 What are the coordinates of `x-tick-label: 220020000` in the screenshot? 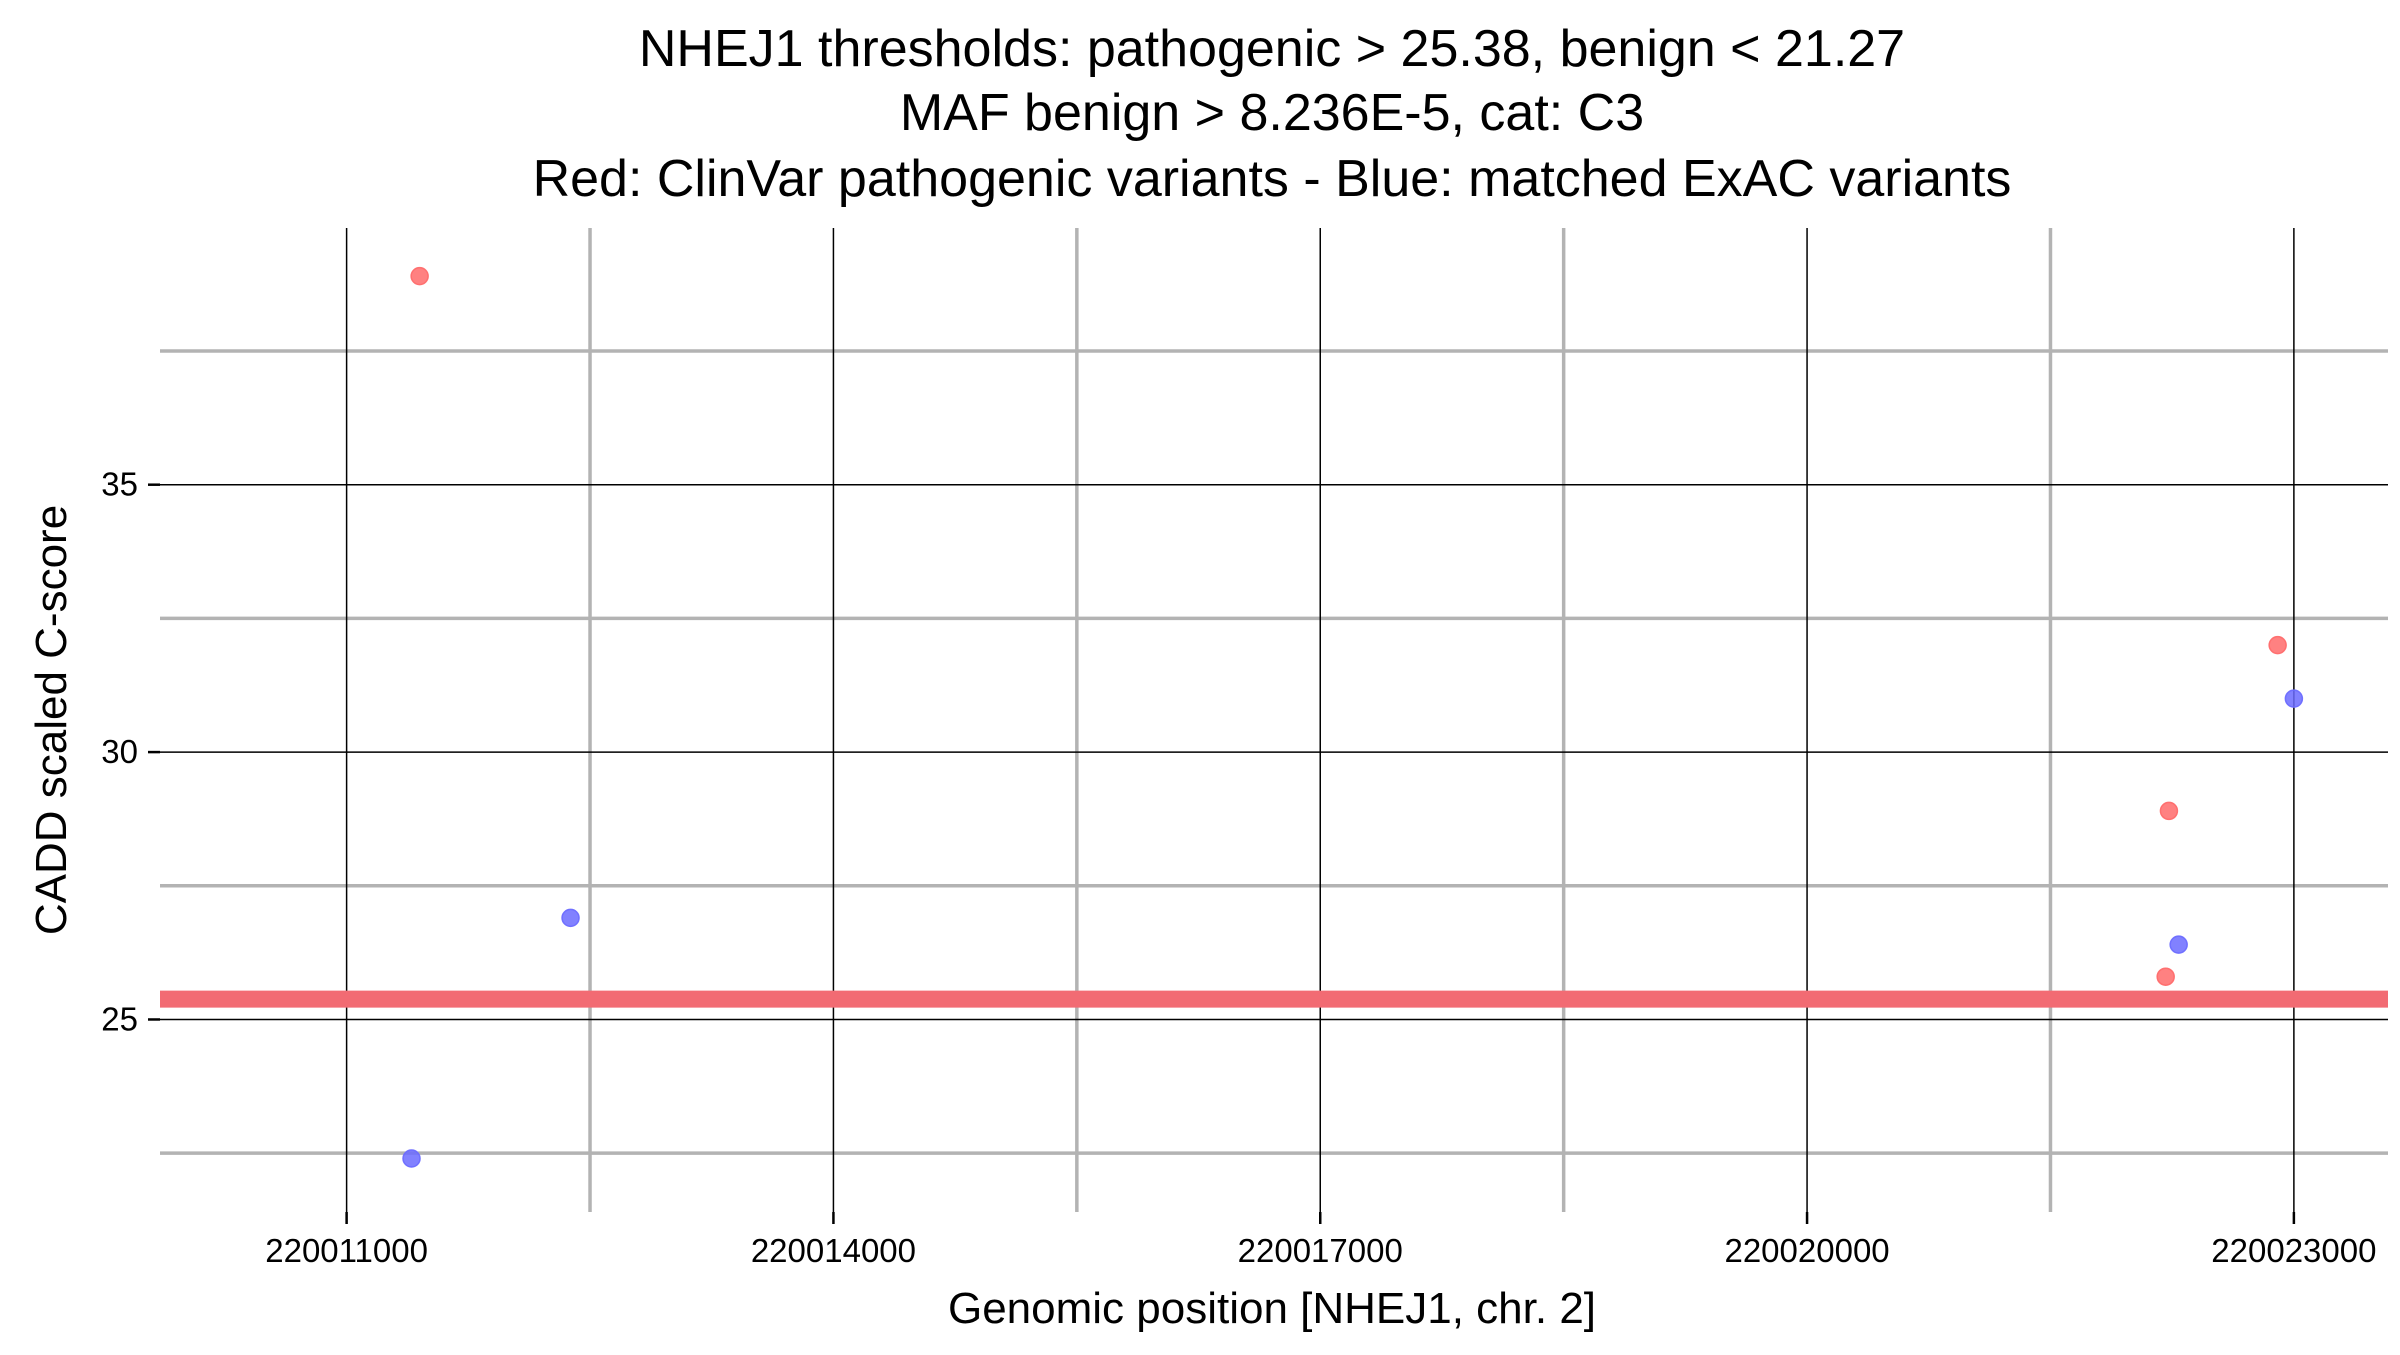 It's located at (1806, 1250).